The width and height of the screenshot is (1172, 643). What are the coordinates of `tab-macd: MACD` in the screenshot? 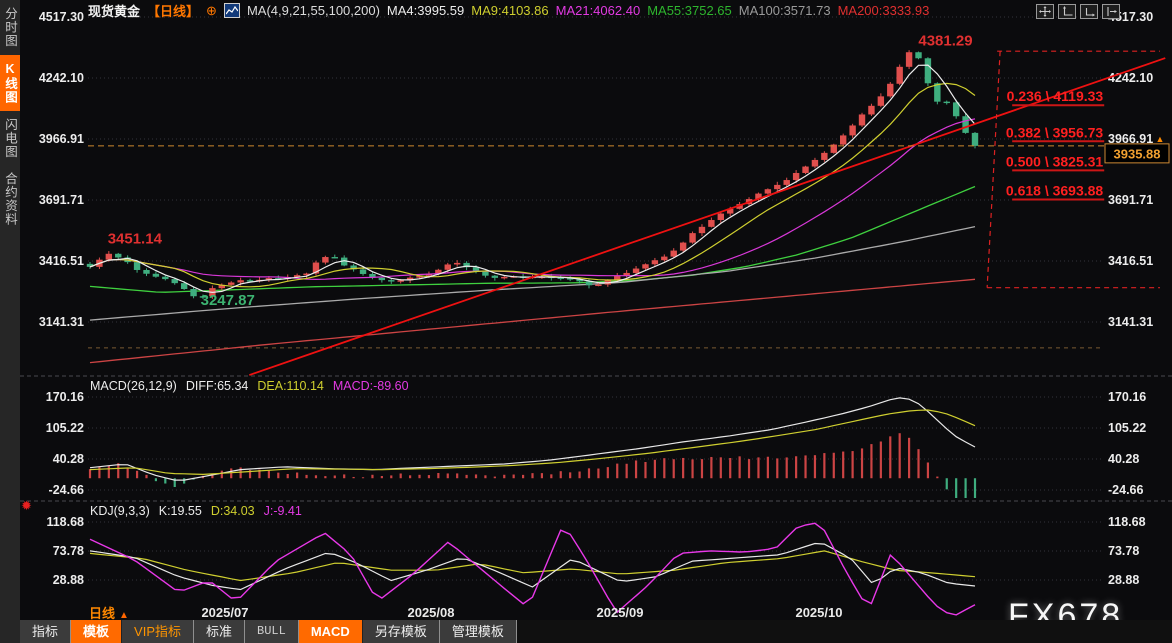 It's located at (330, 631).